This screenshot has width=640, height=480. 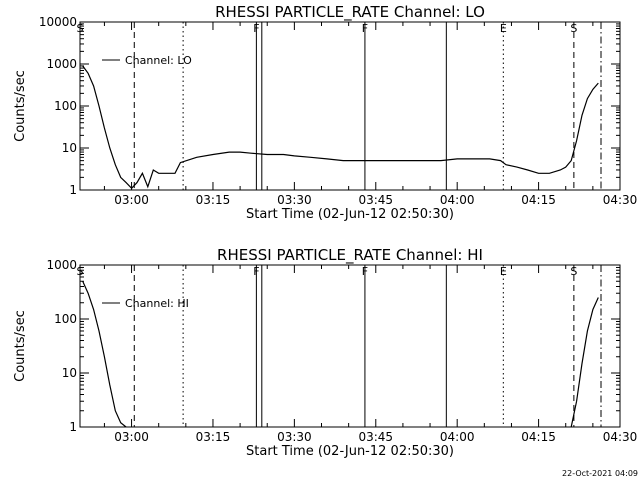 I want to click on legend-label: Channel: HI, so click(x=157, y=303).